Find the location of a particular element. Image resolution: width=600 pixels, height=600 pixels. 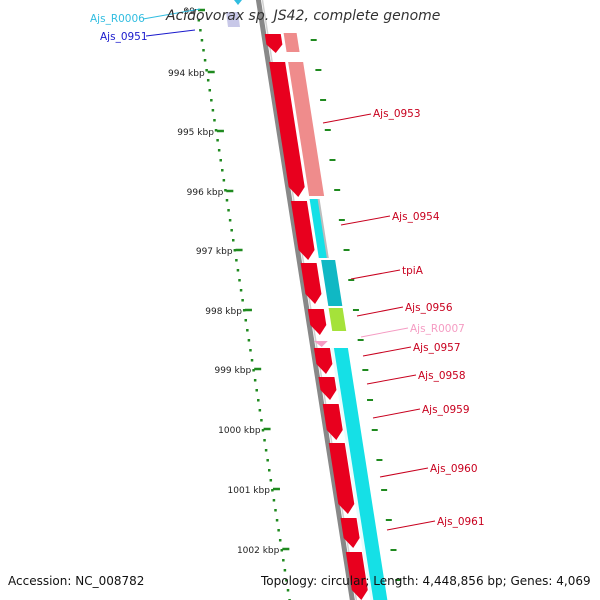

rrna-marker is located at coordinates (320, 344).